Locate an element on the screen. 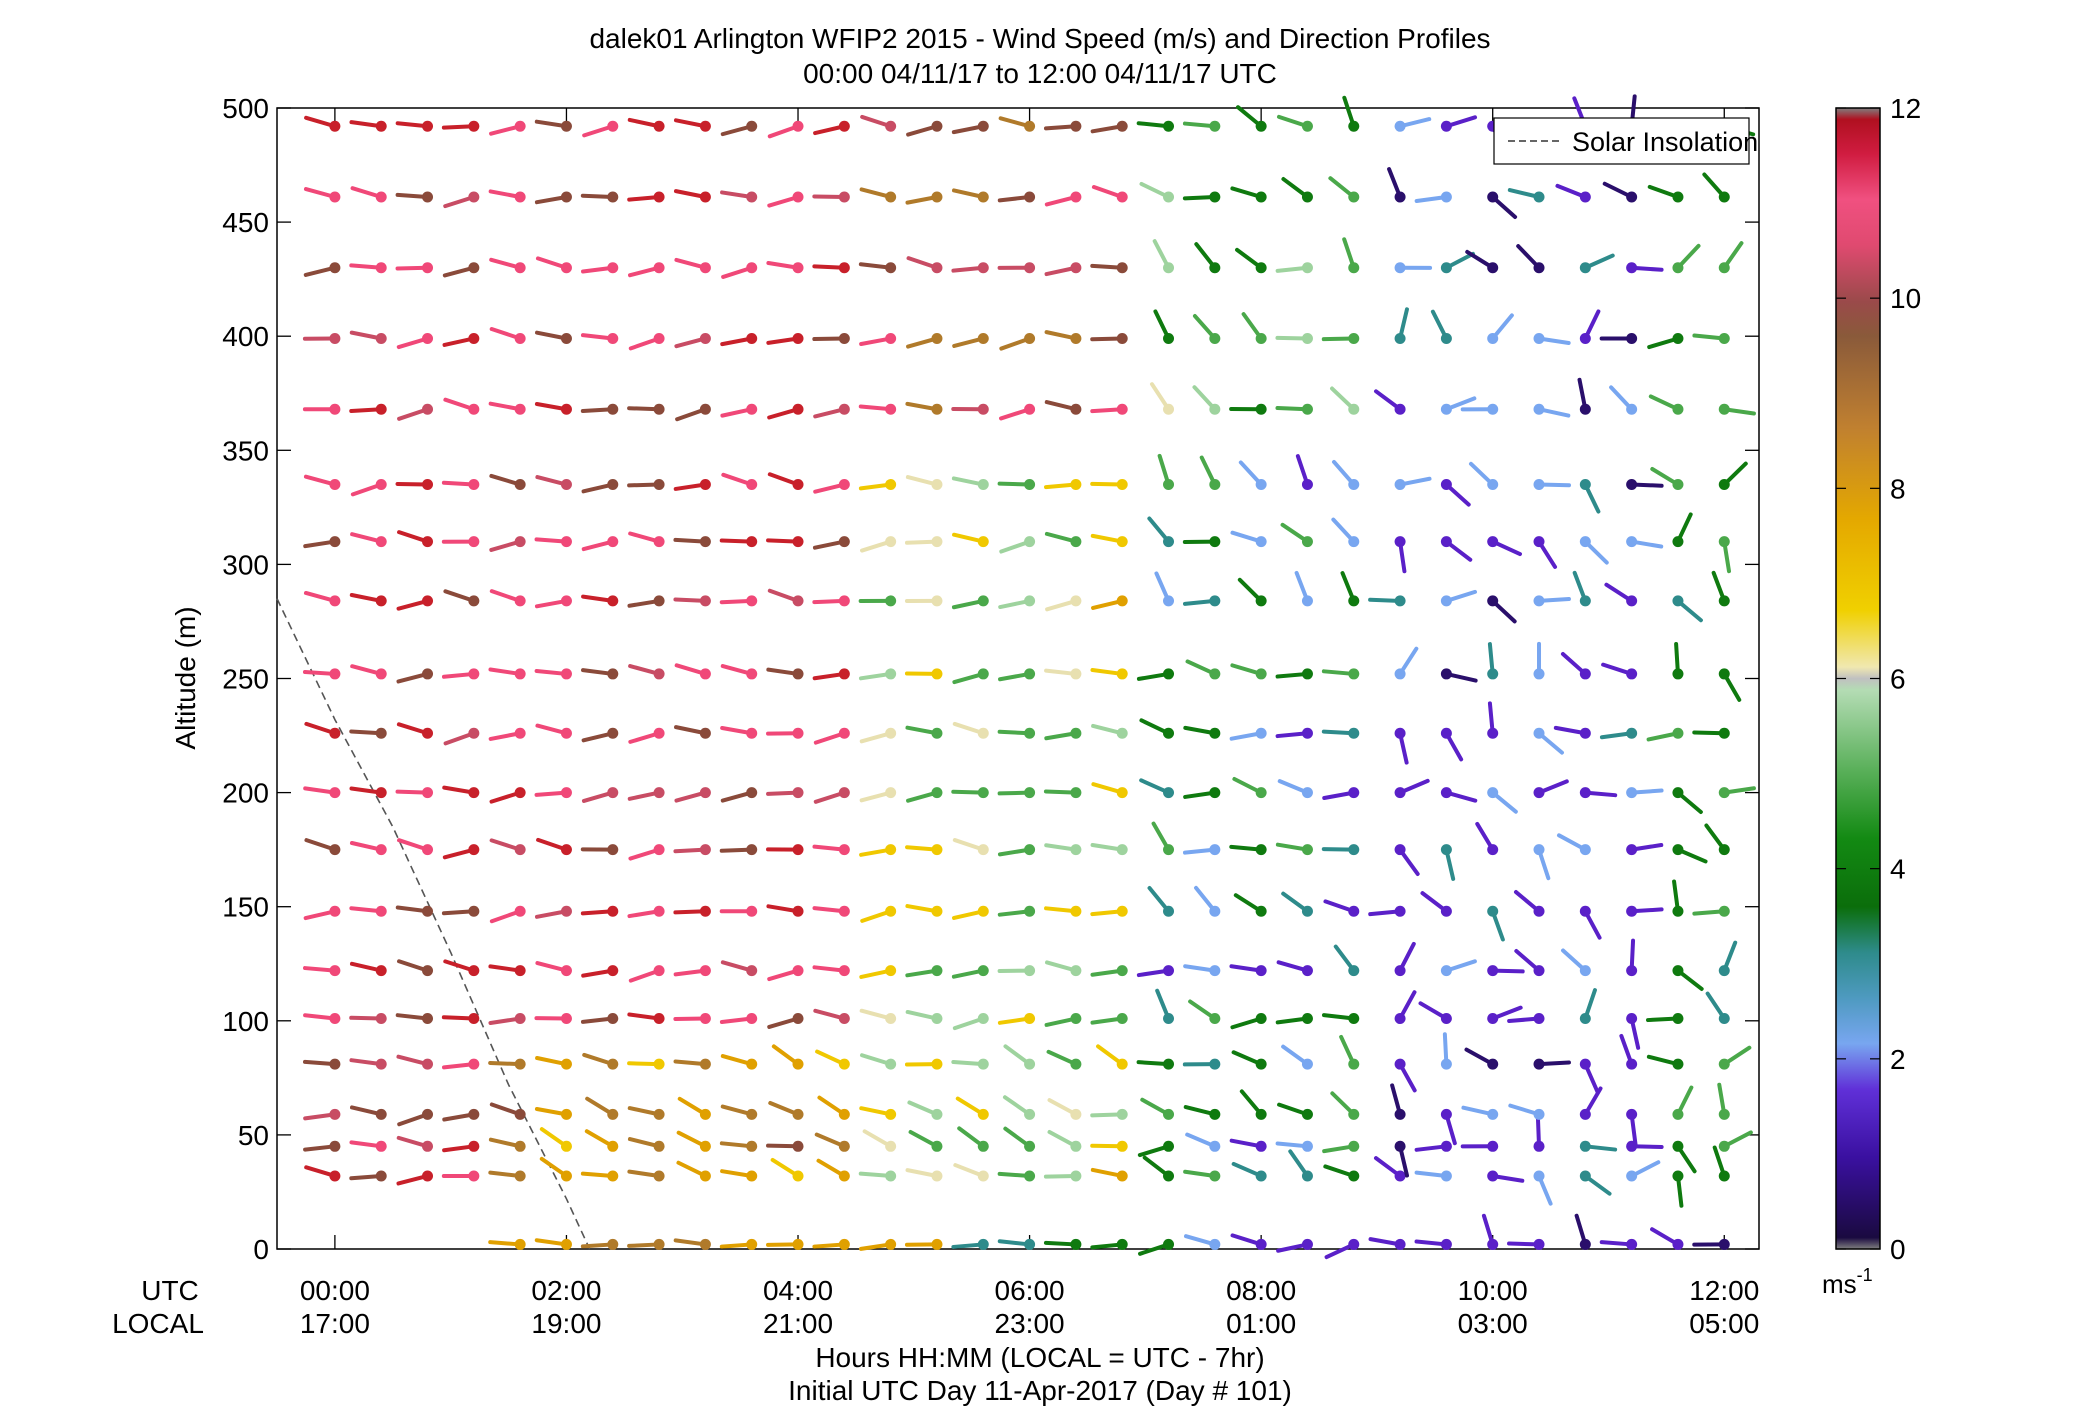  colorbar-tick-label: 2 is located at coordinates (1898, 1059).